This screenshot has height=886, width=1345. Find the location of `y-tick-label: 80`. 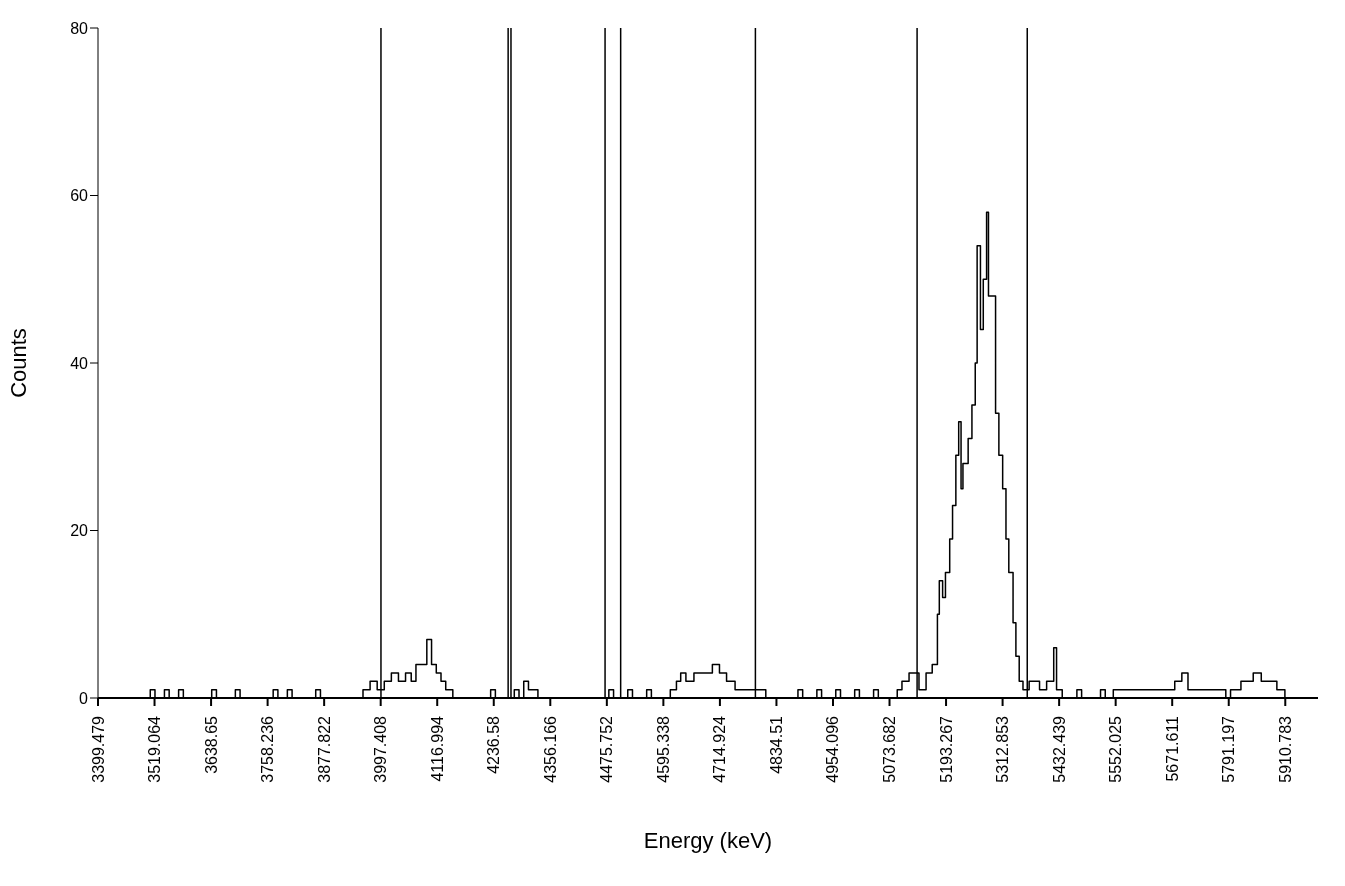

y-tick-label: 80 is located at coordinates (79, 28).